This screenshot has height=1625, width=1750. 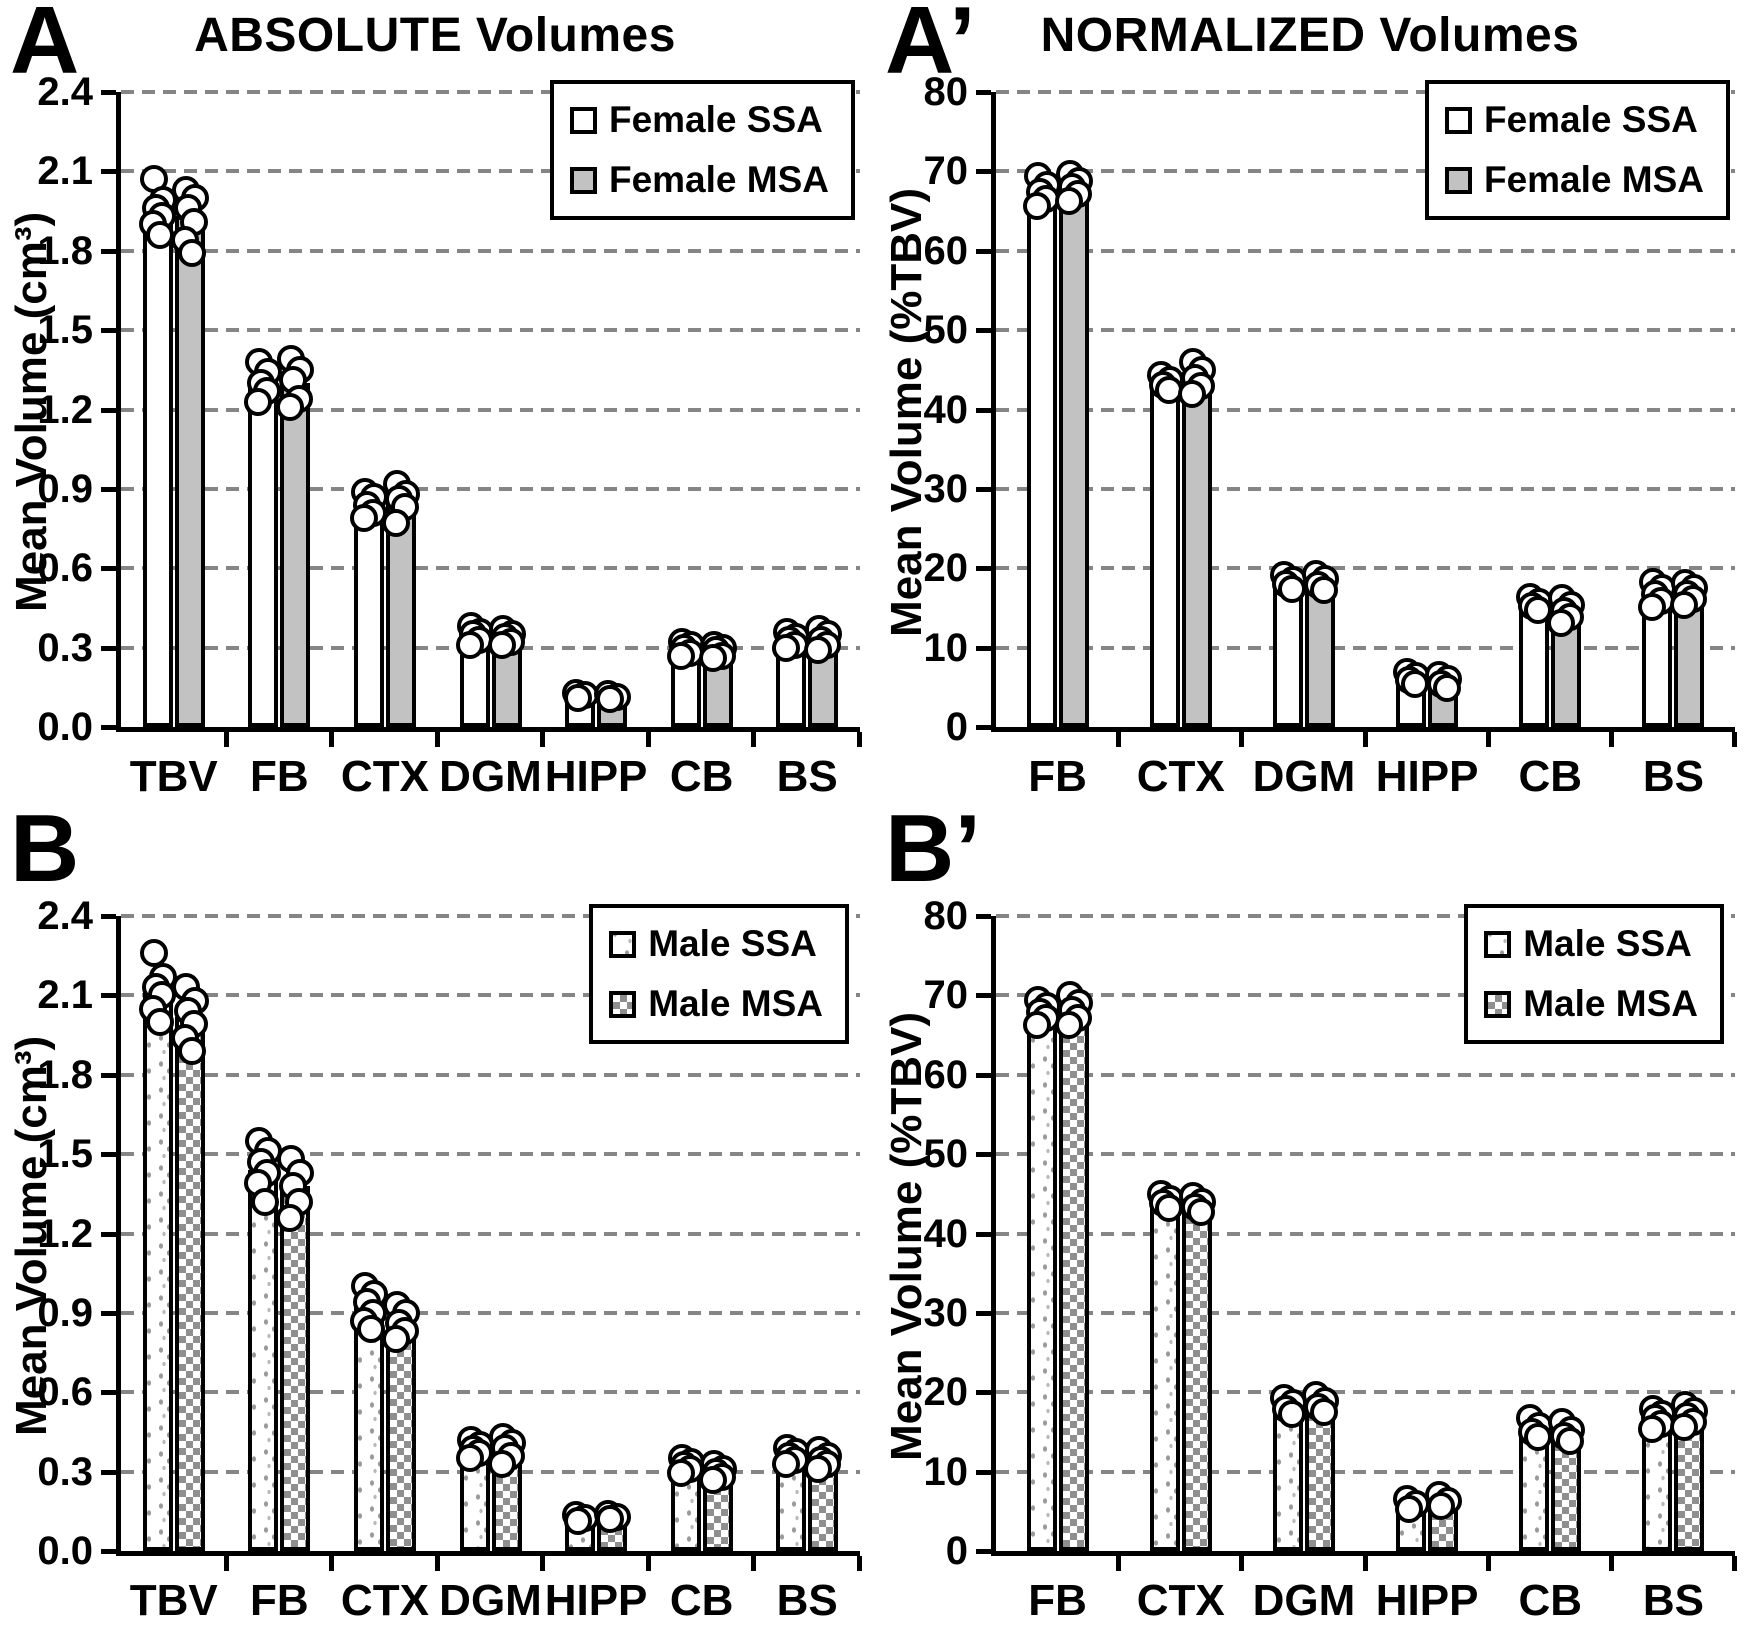 I want to click on x-label-hipp: HIPP, so click(x=1427, y=1600).